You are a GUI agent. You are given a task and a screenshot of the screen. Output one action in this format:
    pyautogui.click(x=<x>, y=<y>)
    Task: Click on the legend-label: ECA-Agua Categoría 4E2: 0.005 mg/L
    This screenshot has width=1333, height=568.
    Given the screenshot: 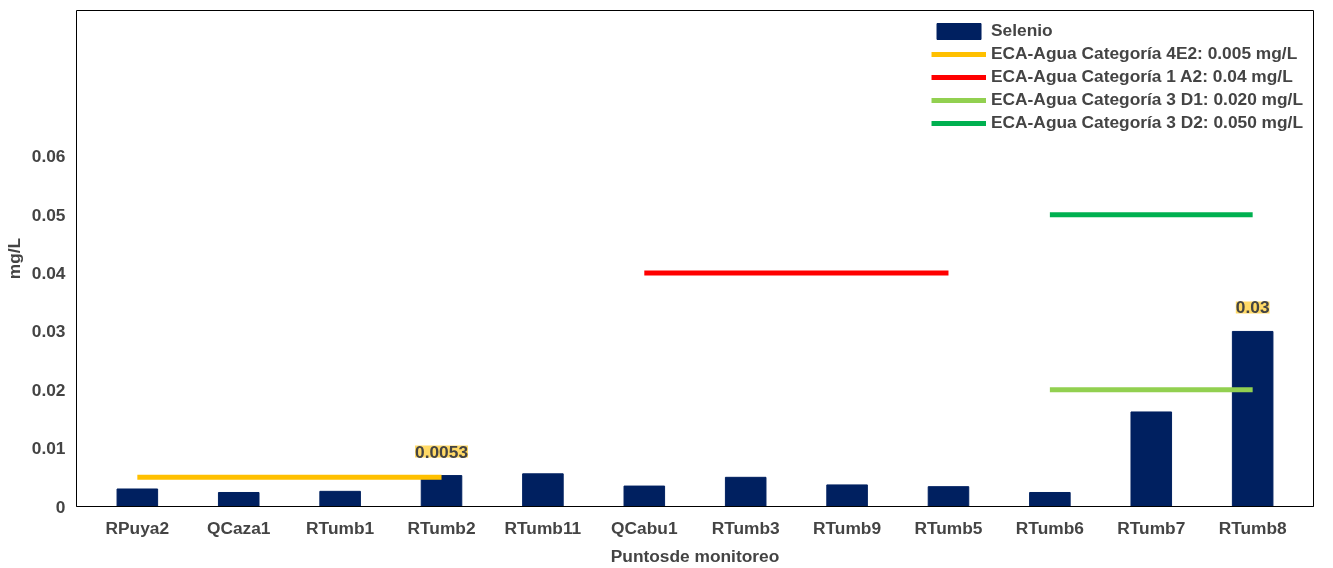 What is the action you would take?
    pyautogui.click(x=1144, y=53)
    